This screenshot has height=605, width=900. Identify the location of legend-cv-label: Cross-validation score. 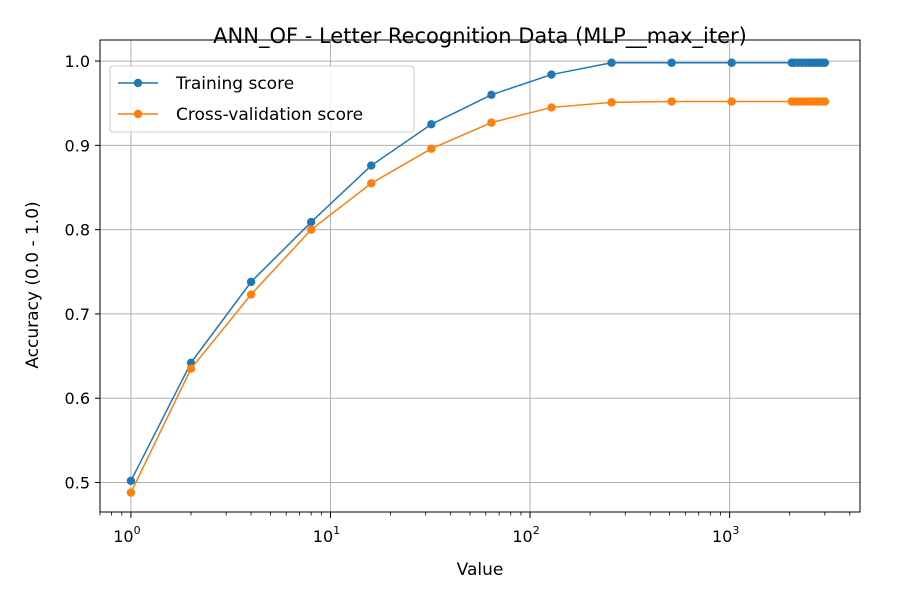
(269, 115).